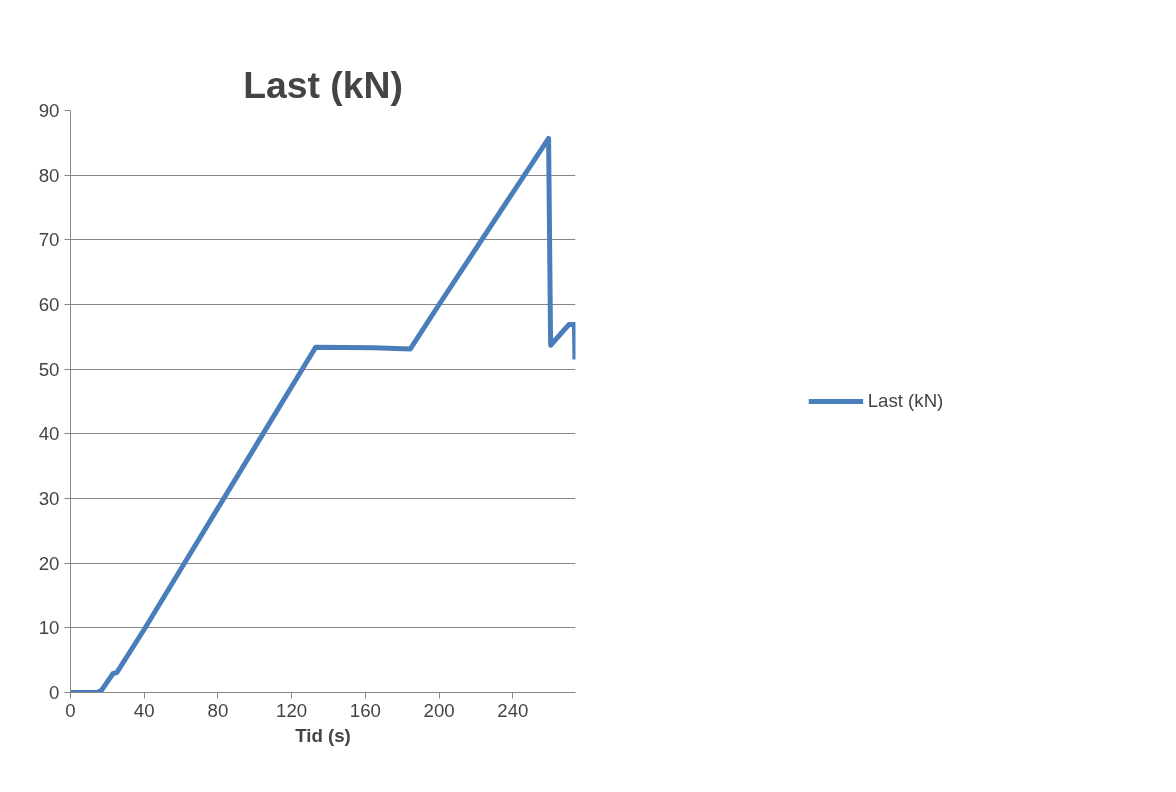  I want to click on y-tick-label: 0, so click(54, 692).